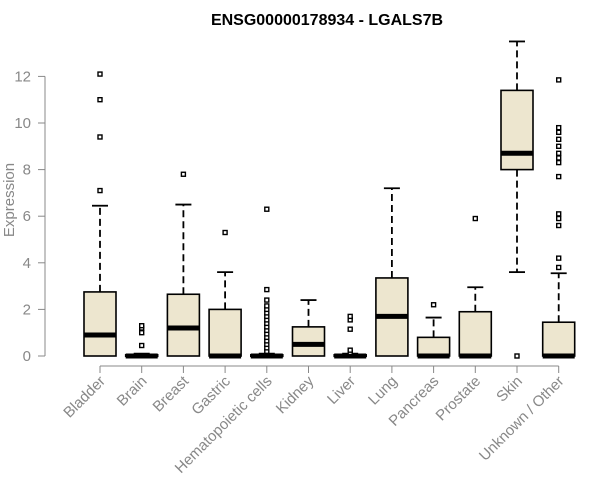 The height and width of the screenshot is (500, 600). Describe the element at coordinates (9, 200) in the screenshot. I see `y-axis-label: Expression` at that location.